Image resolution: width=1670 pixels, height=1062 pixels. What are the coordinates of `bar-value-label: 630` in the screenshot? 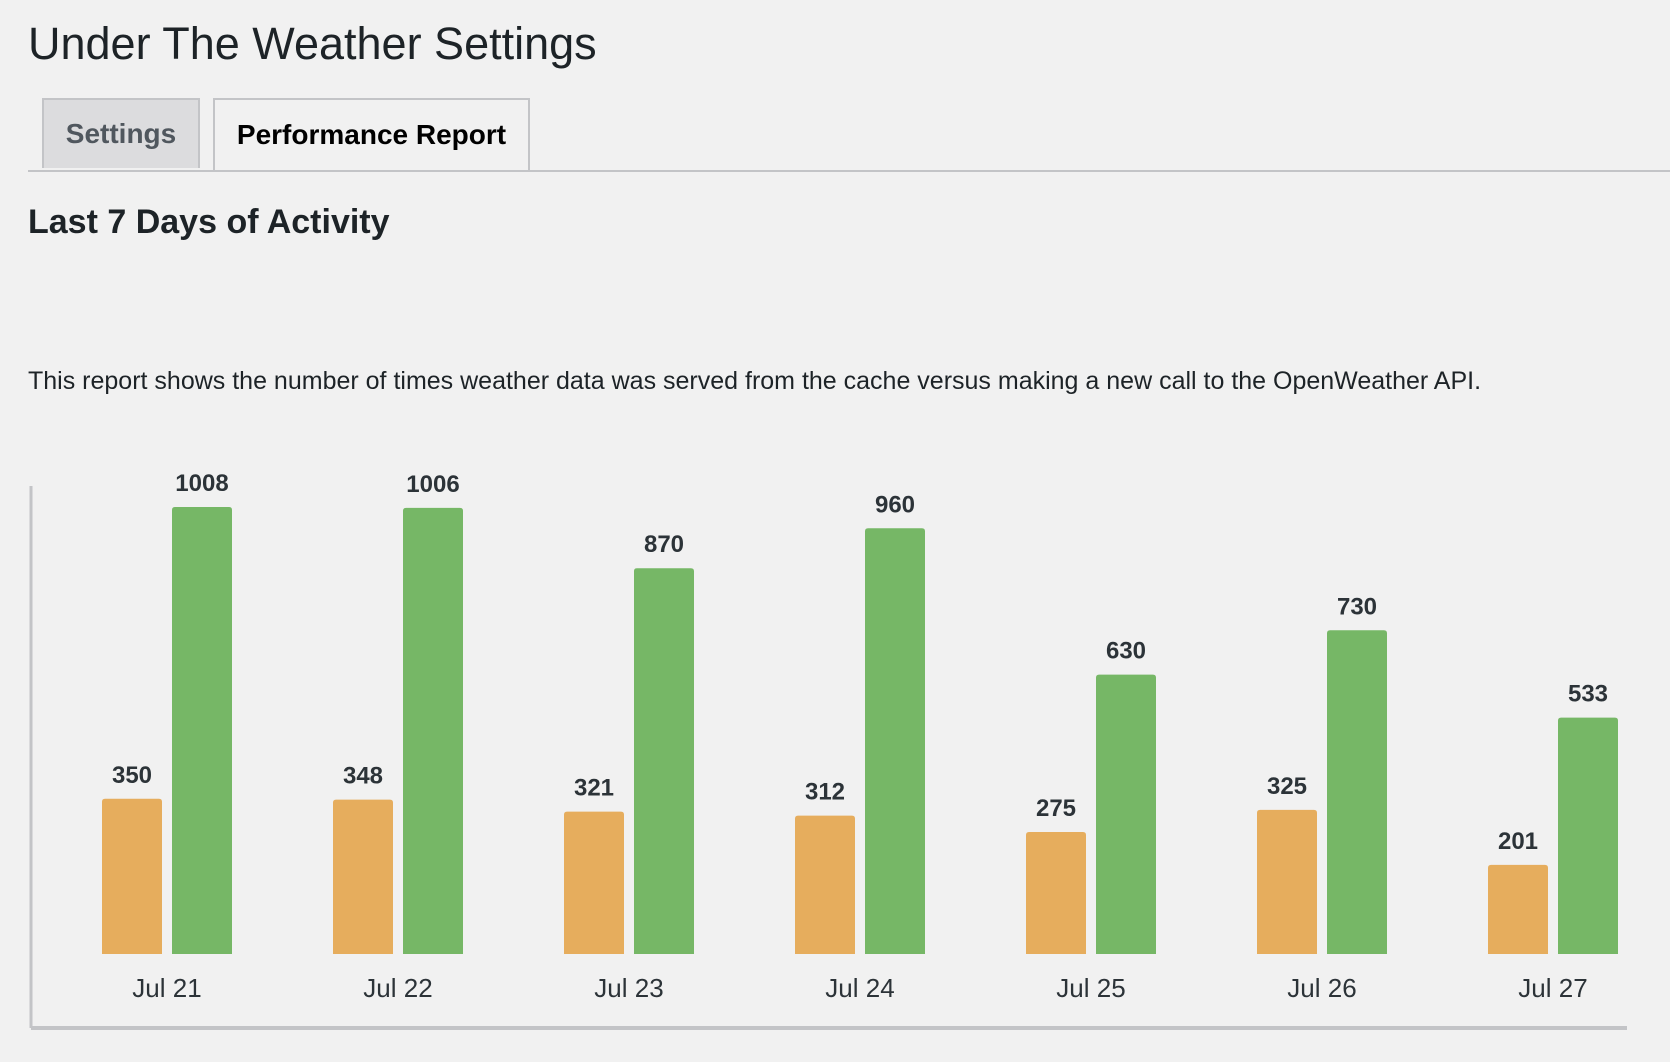 It's located at (1126, 651).